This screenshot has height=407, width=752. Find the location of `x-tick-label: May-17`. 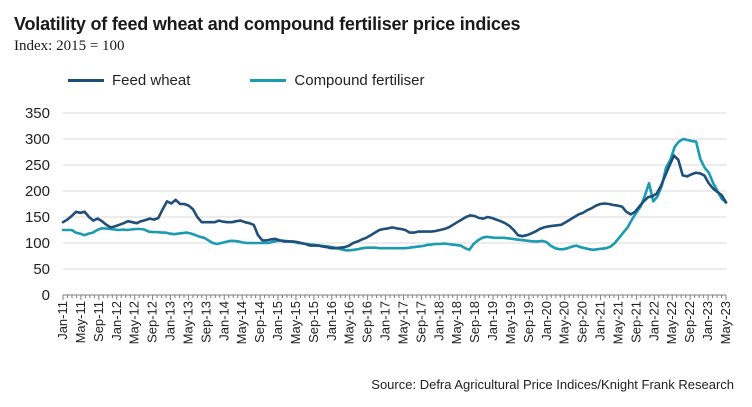

x-tick-label: May-17 is located at coordinates (402, 322).